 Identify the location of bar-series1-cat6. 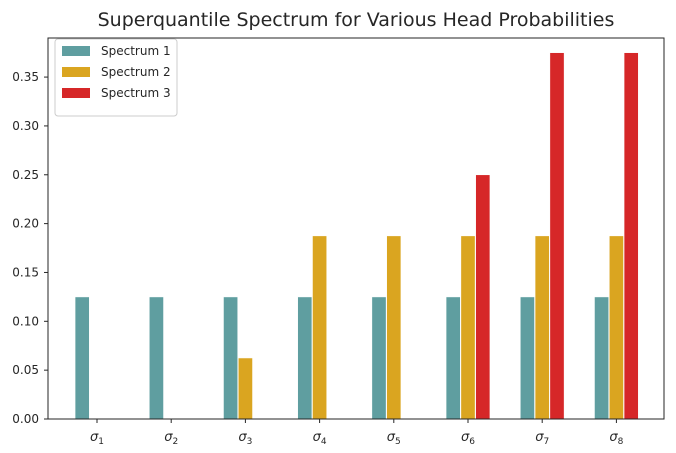
(453, 358).